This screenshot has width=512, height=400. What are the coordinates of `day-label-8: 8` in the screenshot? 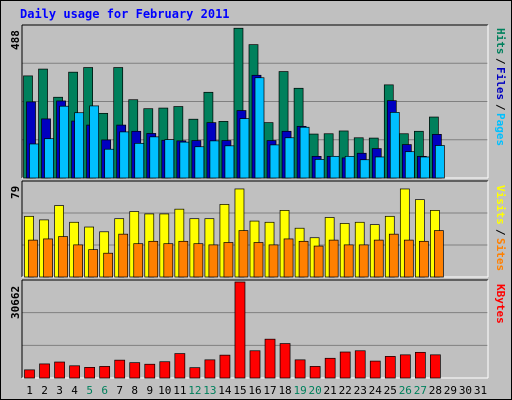 It's located at (134, 390).